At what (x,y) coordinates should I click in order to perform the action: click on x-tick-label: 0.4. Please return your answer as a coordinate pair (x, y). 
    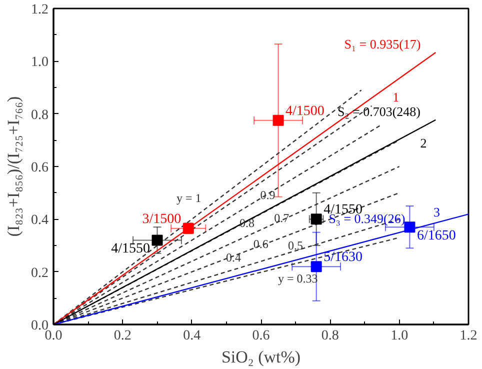
    Looking at the image, I should click on (192, 336).